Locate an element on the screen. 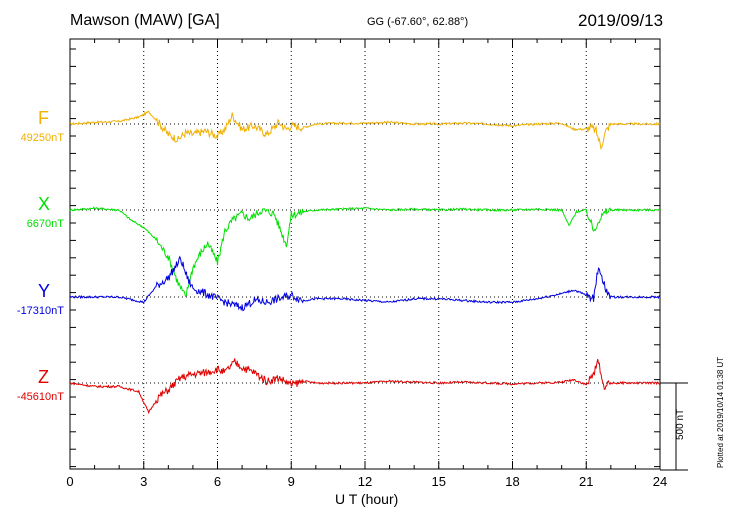 This screenshot has height=520, width=730. station-title: Mawson (MAW) [GA] is located at coordinates (145, 20).